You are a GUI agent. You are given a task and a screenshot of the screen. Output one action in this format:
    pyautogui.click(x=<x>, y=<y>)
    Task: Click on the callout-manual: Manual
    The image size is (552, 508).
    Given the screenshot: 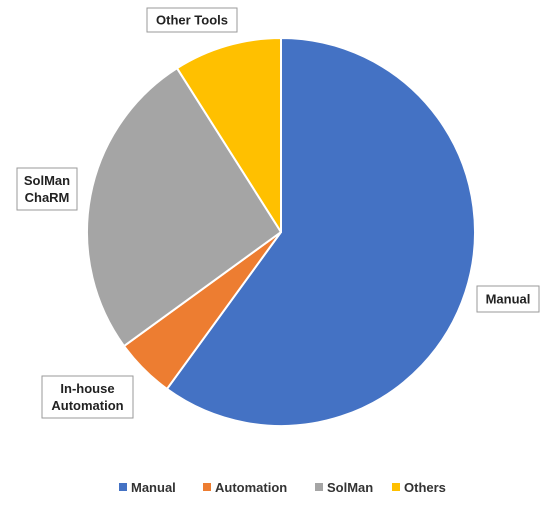 What is the action you would take?
    pyautogui.click(x=508, y=299)
    